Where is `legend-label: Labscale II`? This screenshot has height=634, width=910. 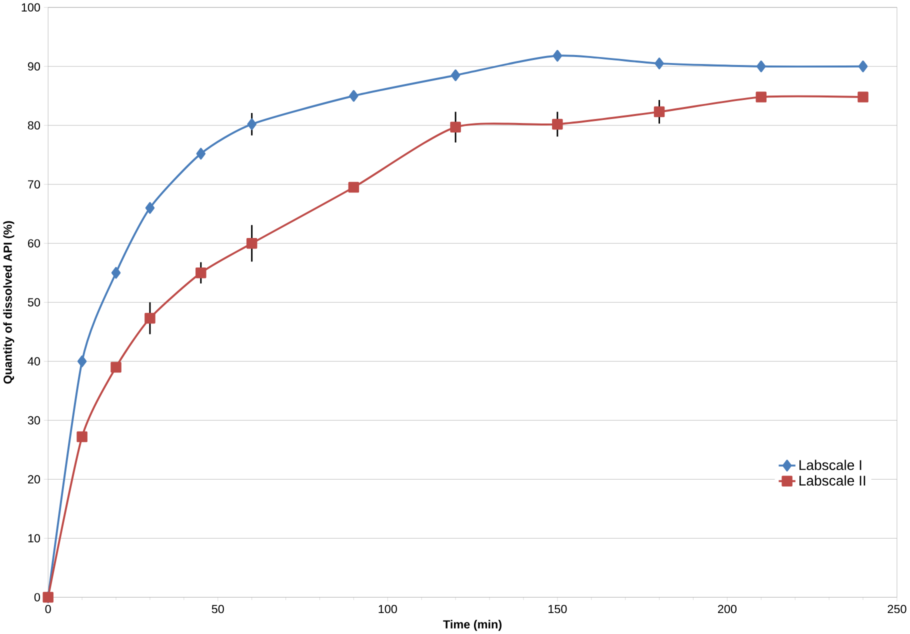
legend-label: Labscale II is located at coordinates (832, 480).